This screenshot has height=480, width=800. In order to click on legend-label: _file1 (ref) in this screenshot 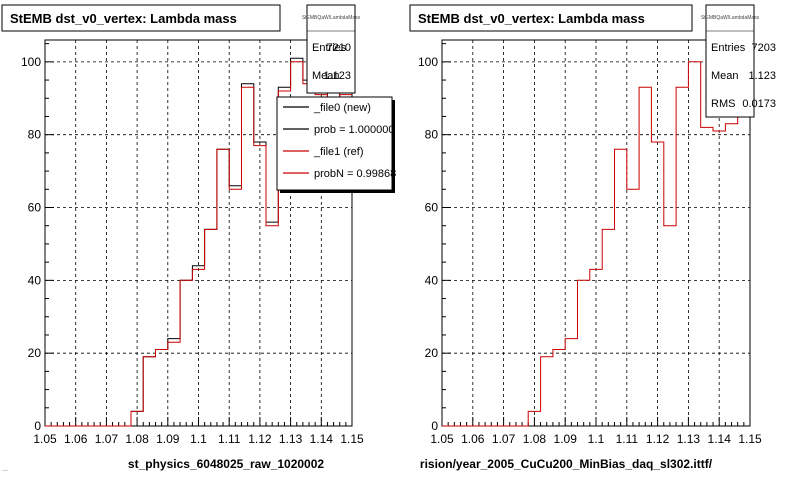, I will do `click(338, 152)`.